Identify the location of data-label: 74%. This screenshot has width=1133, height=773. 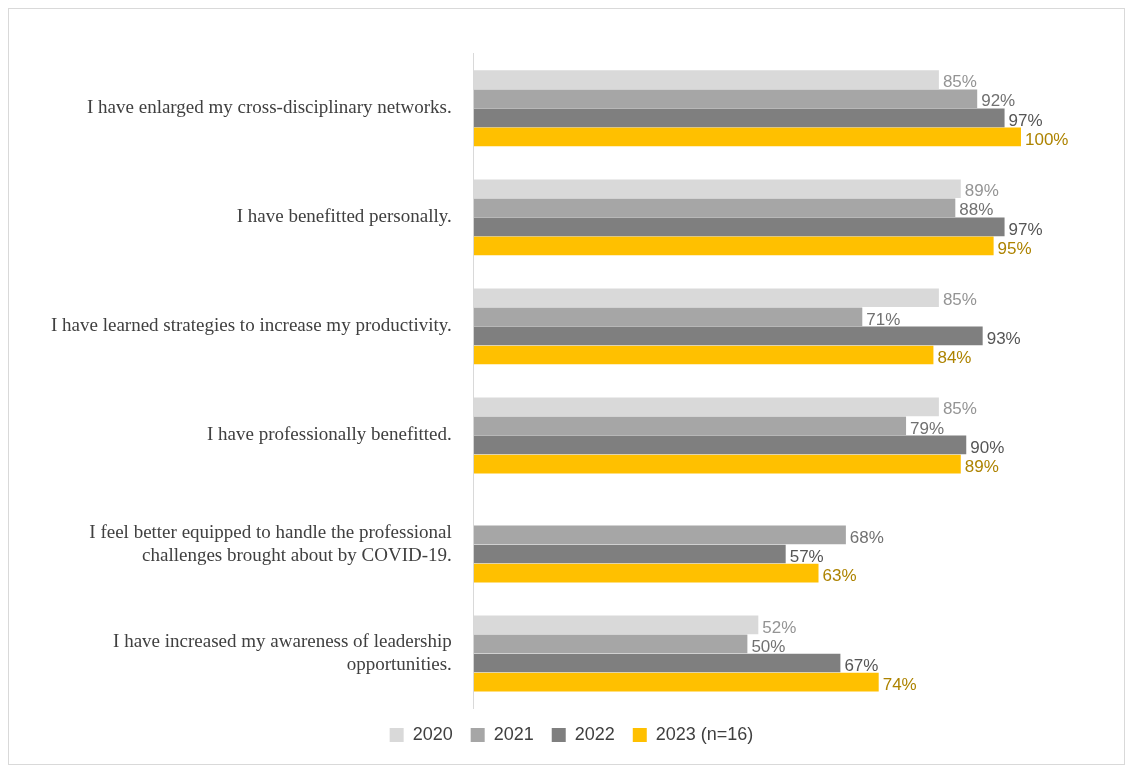
(899, 684).